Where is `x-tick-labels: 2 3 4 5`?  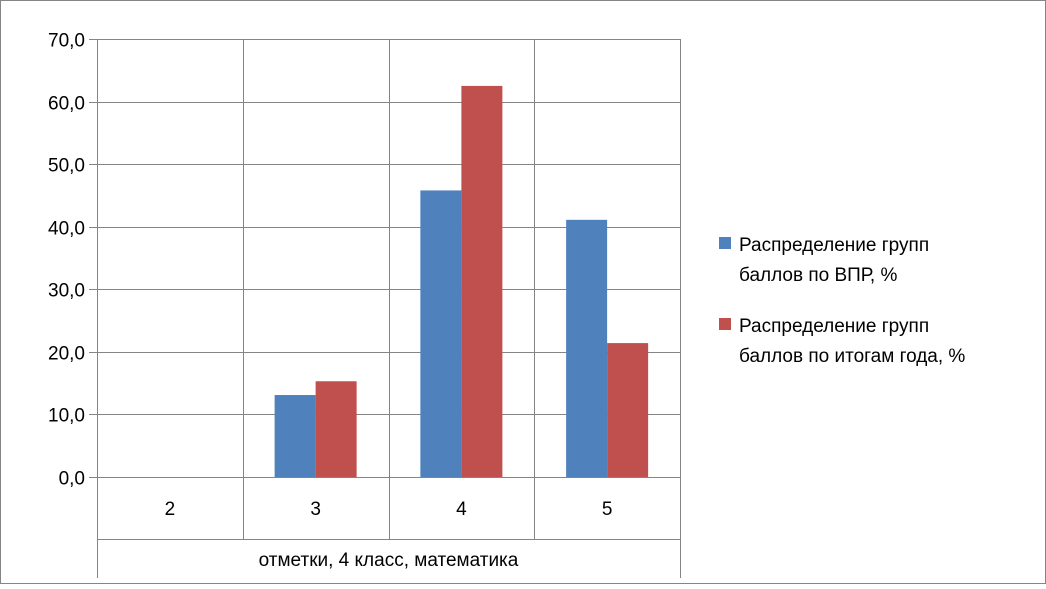 x-tick-labels: 2 3 4 5 is located at coordinates (389, 509).